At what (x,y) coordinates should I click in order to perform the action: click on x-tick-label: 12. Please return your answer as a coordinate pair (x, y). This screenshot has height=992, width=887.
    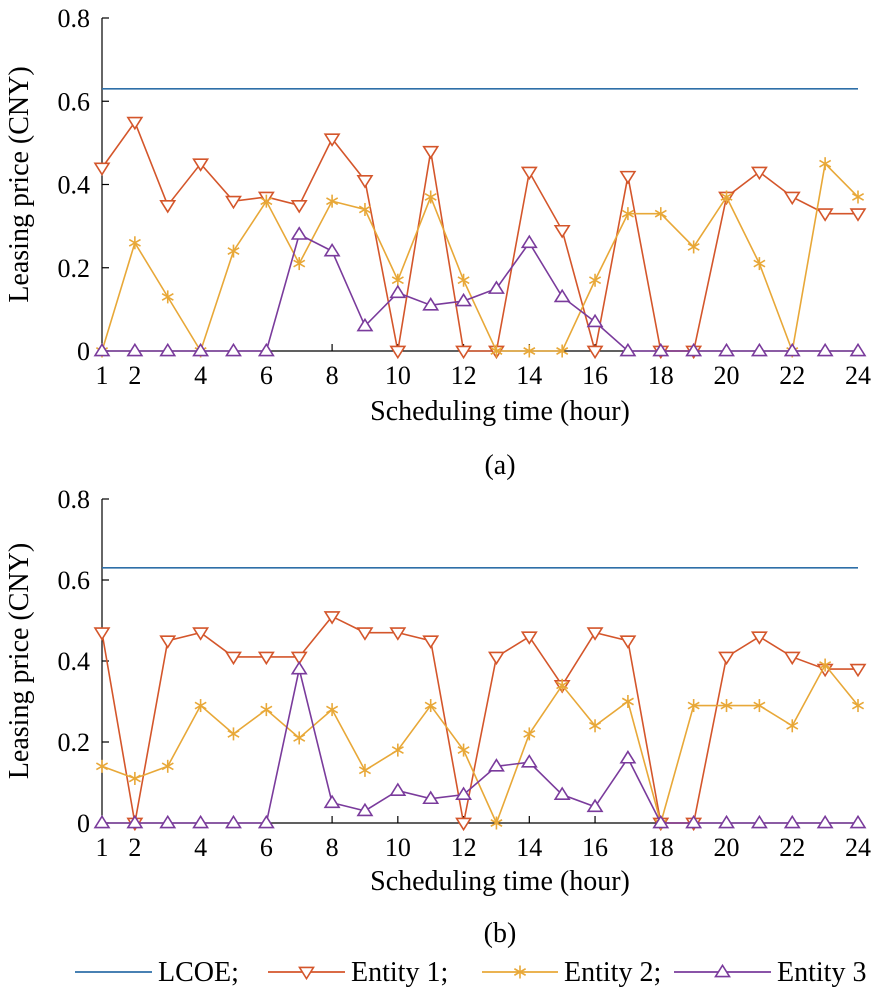
    Looking at the image, I should click on (464, 847).